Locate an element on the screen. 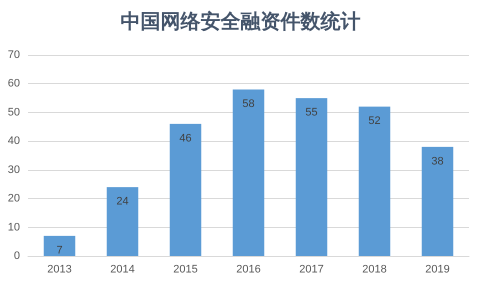  y-tick-label: 0 is located at coordinates (17, 256).